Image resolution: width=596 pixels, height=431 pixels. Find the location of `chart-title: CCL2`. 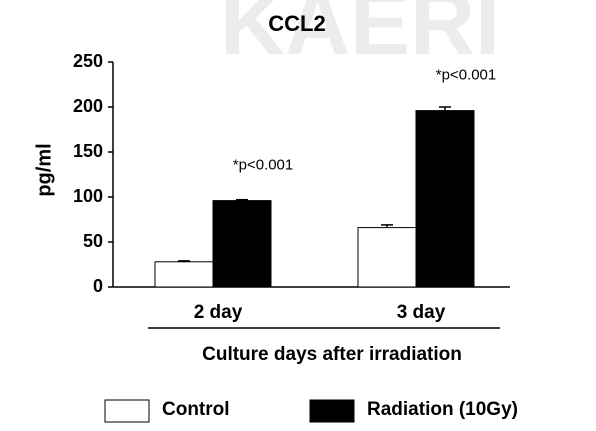

chart-title: CCL2 is located at coordinates (296, 23).